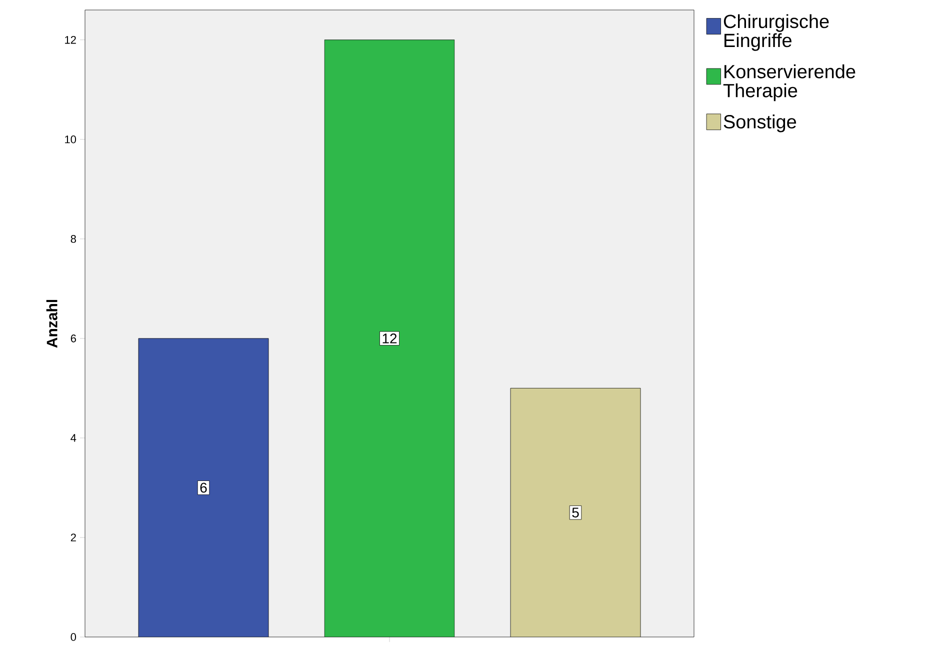  I want to click on y-tick-label: 4, so click(73, 438).